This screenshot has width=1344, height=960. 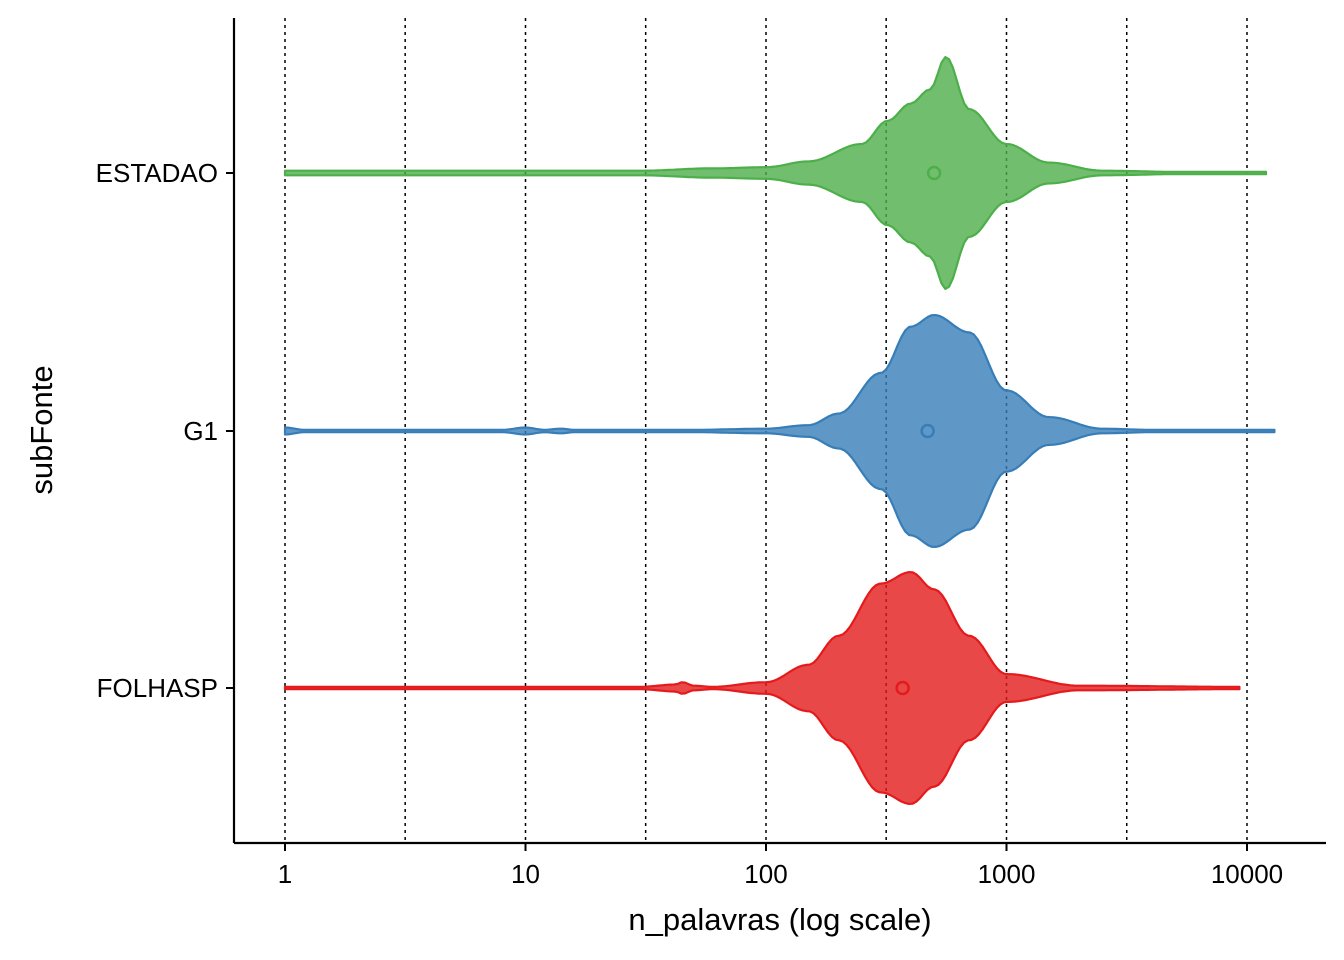 What do you see at coordinates (902, 688) in the screenshot?
I see `center-point-folhasp` at bounding box center [902, 688].